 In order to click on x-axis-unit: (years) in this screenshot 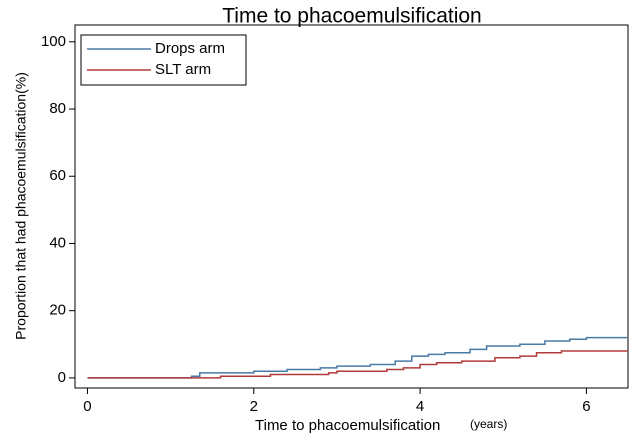, I will do `click(488, 424)`.